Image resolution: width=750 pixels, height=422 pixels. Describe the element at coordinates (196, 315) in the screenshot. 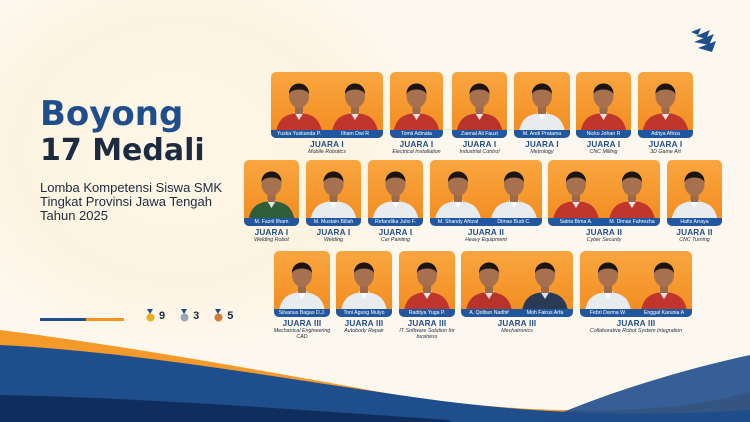

I see `silver-count: 3` at that location.